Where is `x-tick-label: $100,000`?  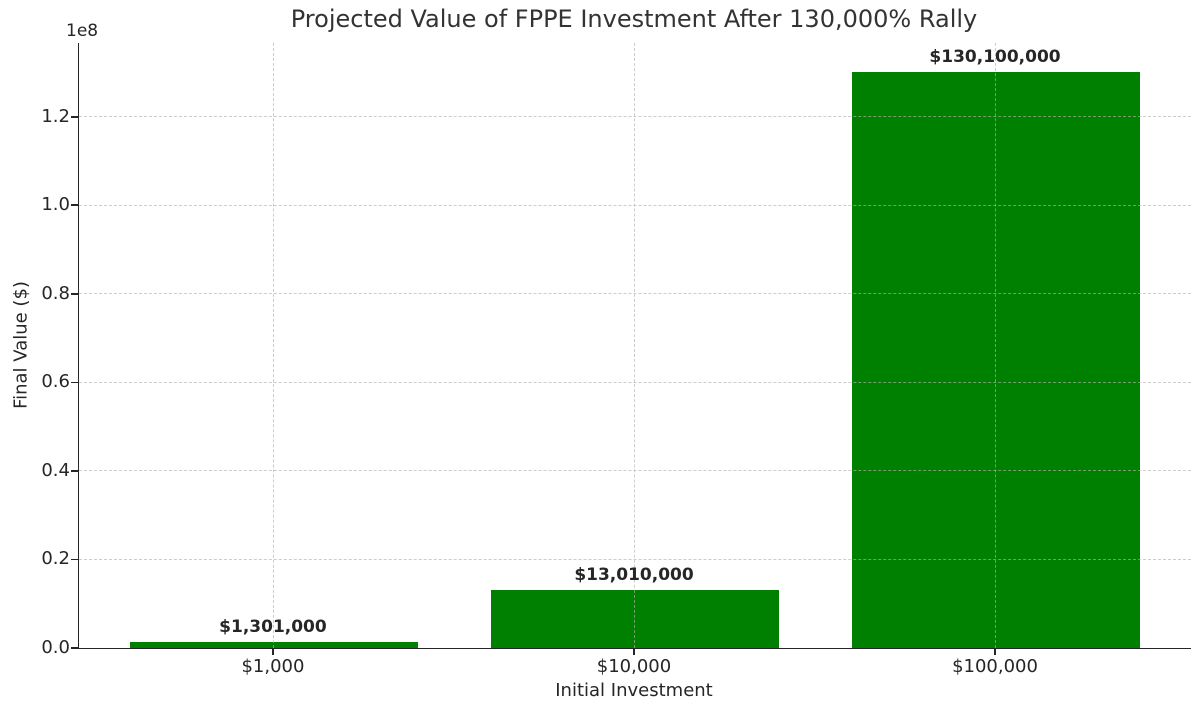
x-tick-label: $100,000 is located at coordinates (995, 666).